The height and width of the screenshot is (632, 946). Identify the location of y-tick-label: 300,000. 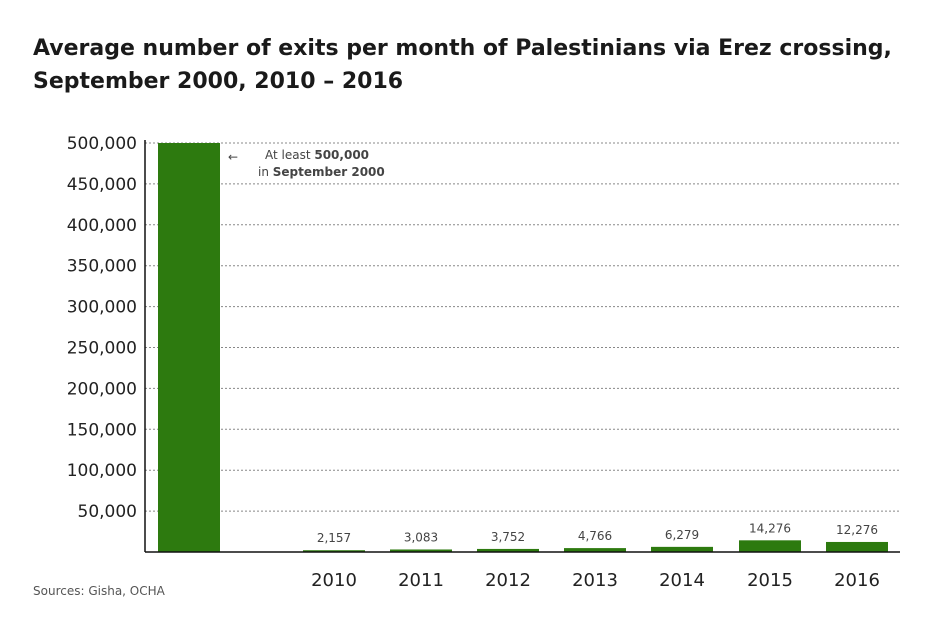
(102, 308).